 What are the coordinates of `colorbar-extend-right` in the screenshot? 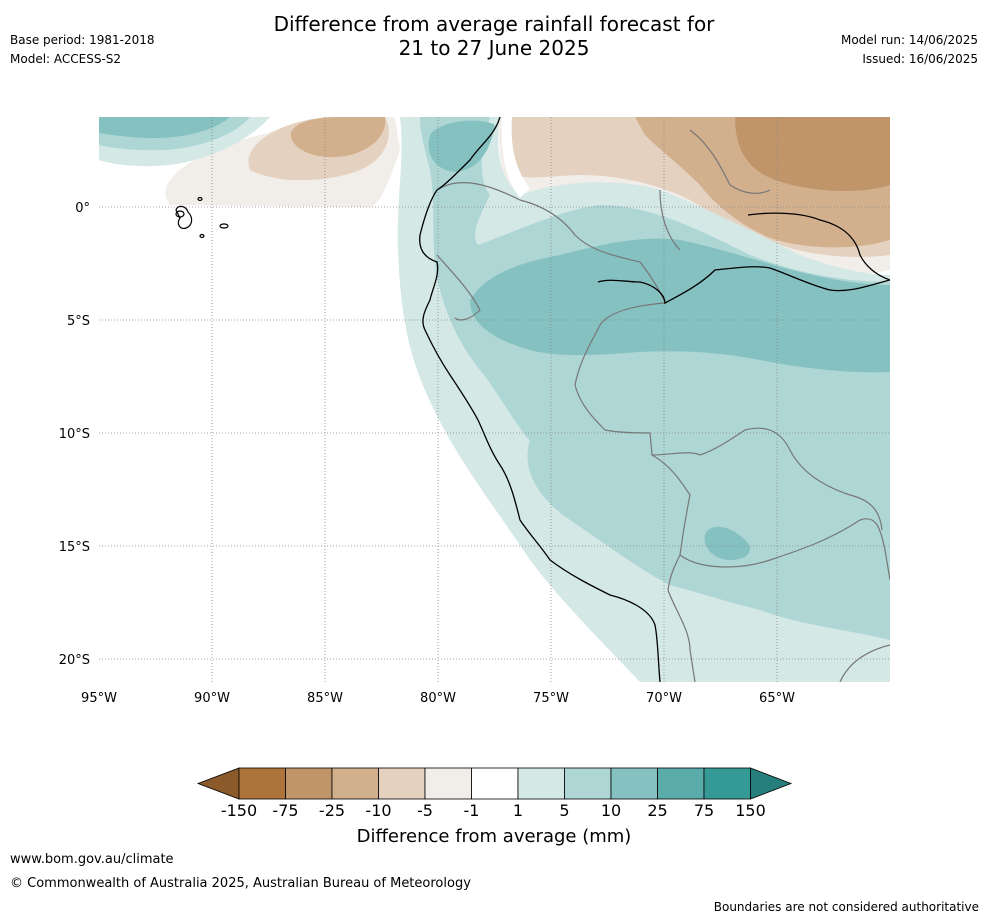 It's located at (771, 783).